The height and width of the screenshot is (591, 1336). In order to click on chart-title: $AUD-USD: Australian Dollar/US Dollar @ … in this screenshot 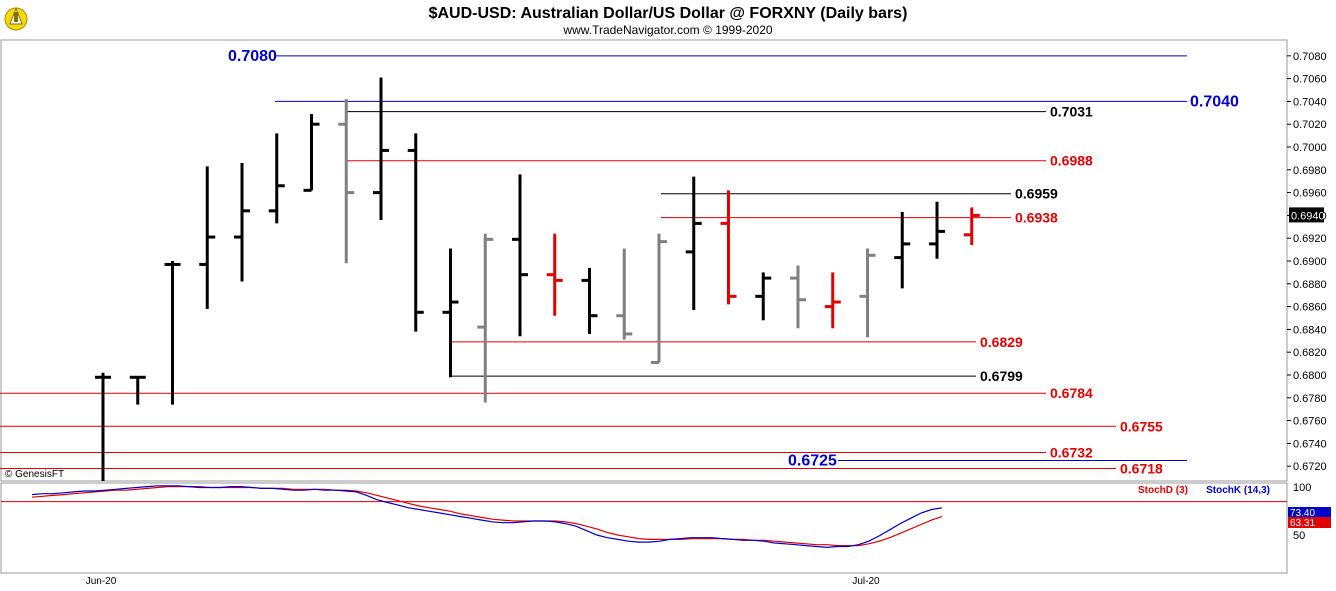, I will do `click(668, 13)`.